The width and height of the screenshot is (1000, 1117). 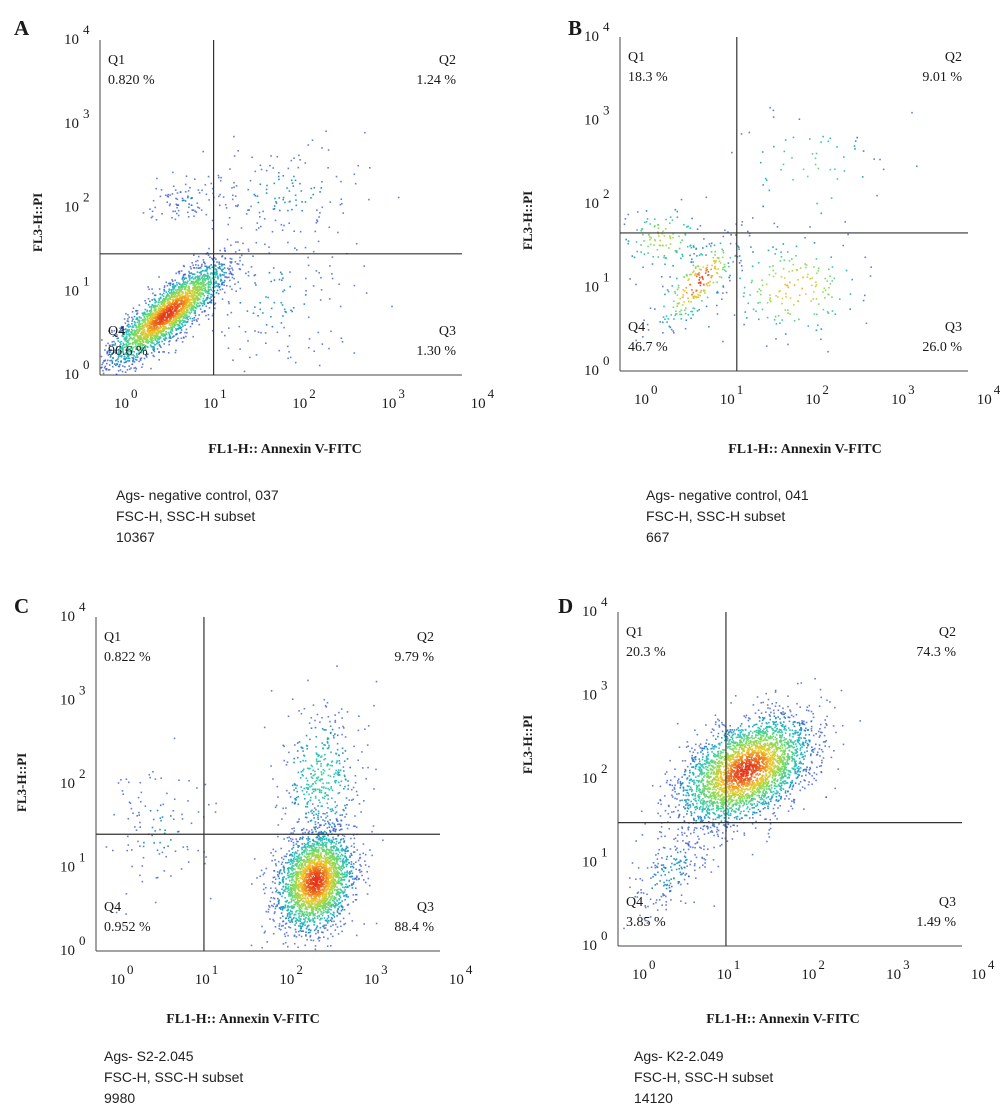 I want to click on quadrant-percent: 1.49 %, so click(x=936, y=922).